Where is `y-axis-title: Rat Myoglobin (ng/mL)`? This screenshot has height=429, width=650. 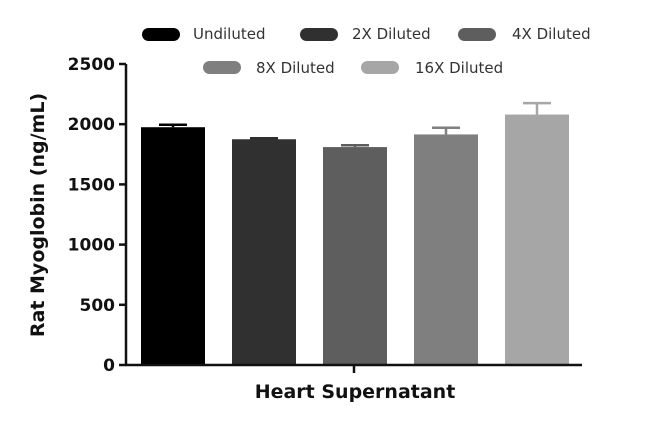 y-axis-title: Rat Myoglobin (ng/mL) is located at coordinates (38, 215).